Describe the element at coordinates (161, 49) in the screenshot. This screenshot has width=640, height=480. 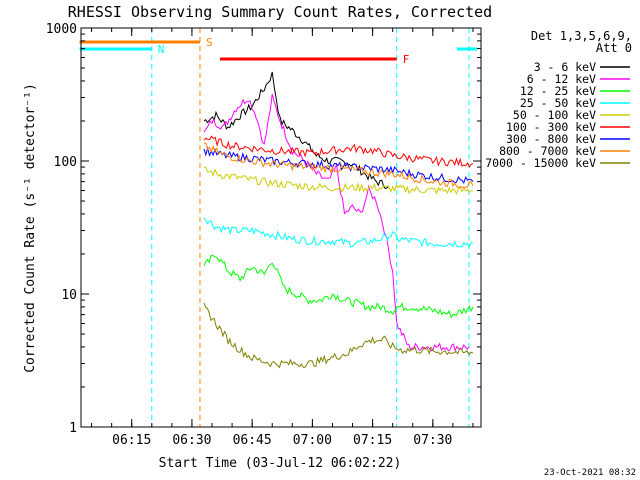
I see `flag-label-n: N` at that location.